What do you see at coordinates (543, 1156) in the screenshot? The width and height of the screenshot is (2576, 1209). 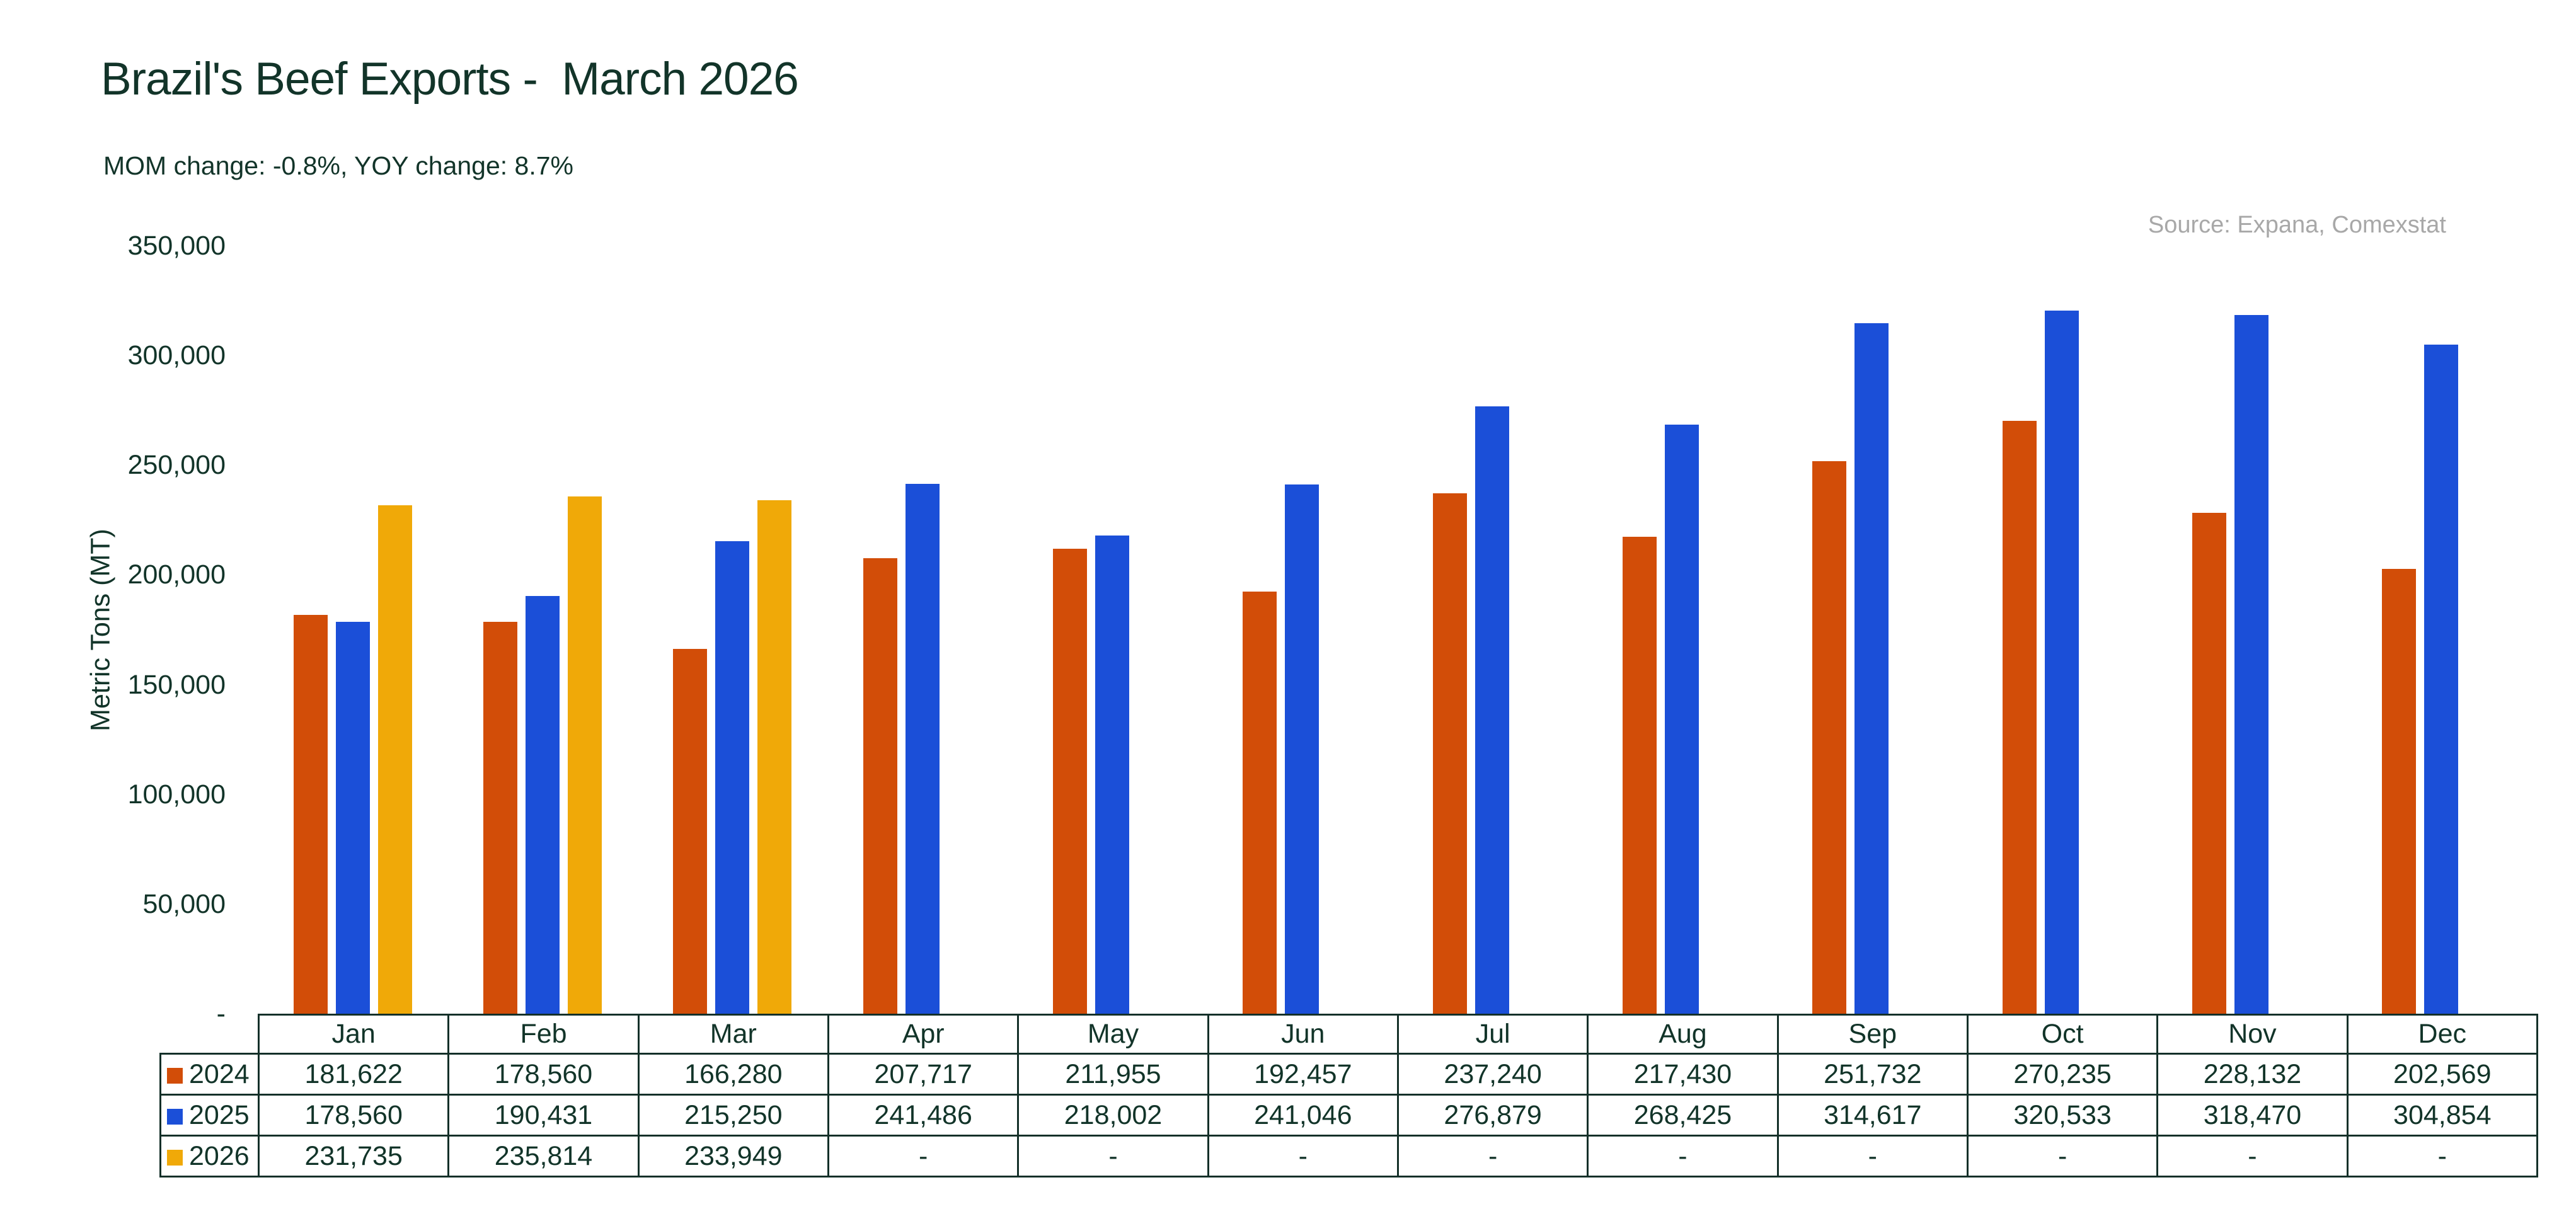 I see `cell-2026-Feb: 235,814` at bounding box center [543, 1156].